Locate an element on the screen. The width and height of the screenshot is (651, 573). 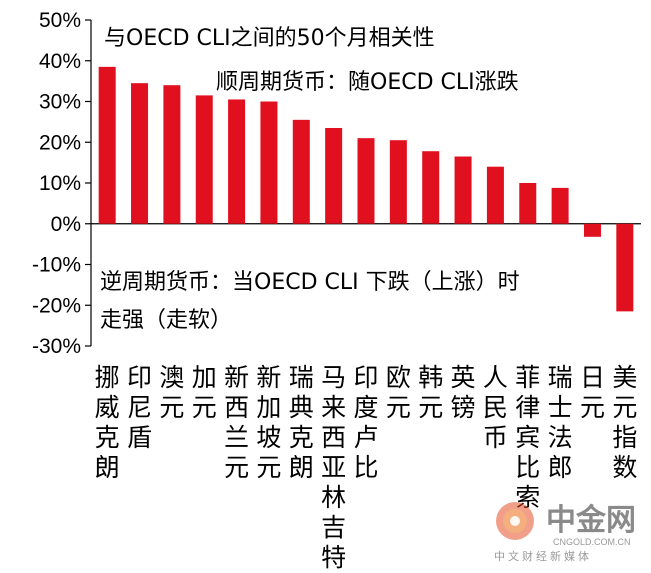
pro-cyclical-annotation: 顺周期货币：随OECD CLI涨跌 is located at coordinates (367, 82).